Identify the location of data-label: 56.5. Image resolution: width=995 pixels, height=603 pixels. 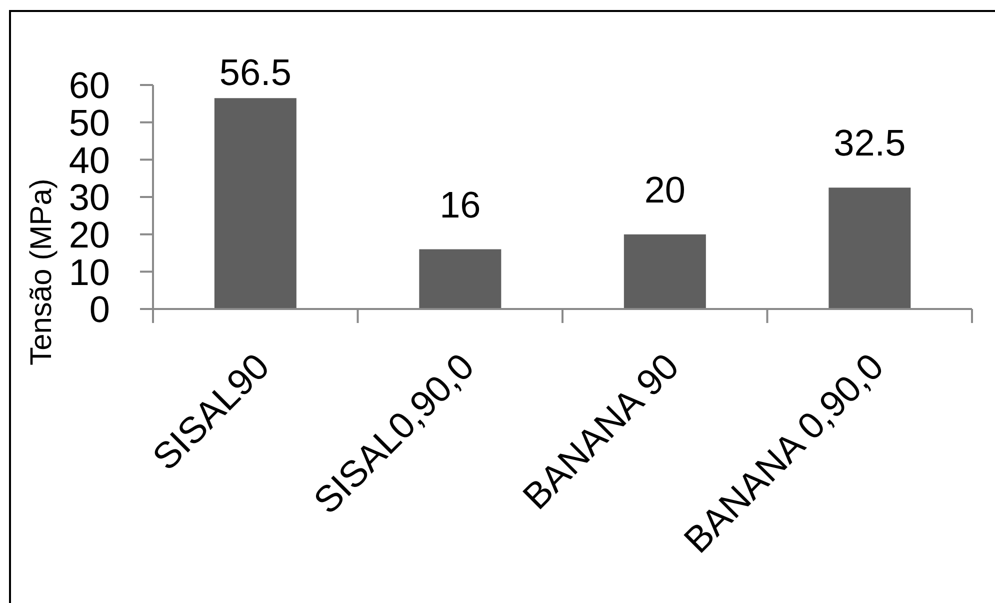
(255, 72).